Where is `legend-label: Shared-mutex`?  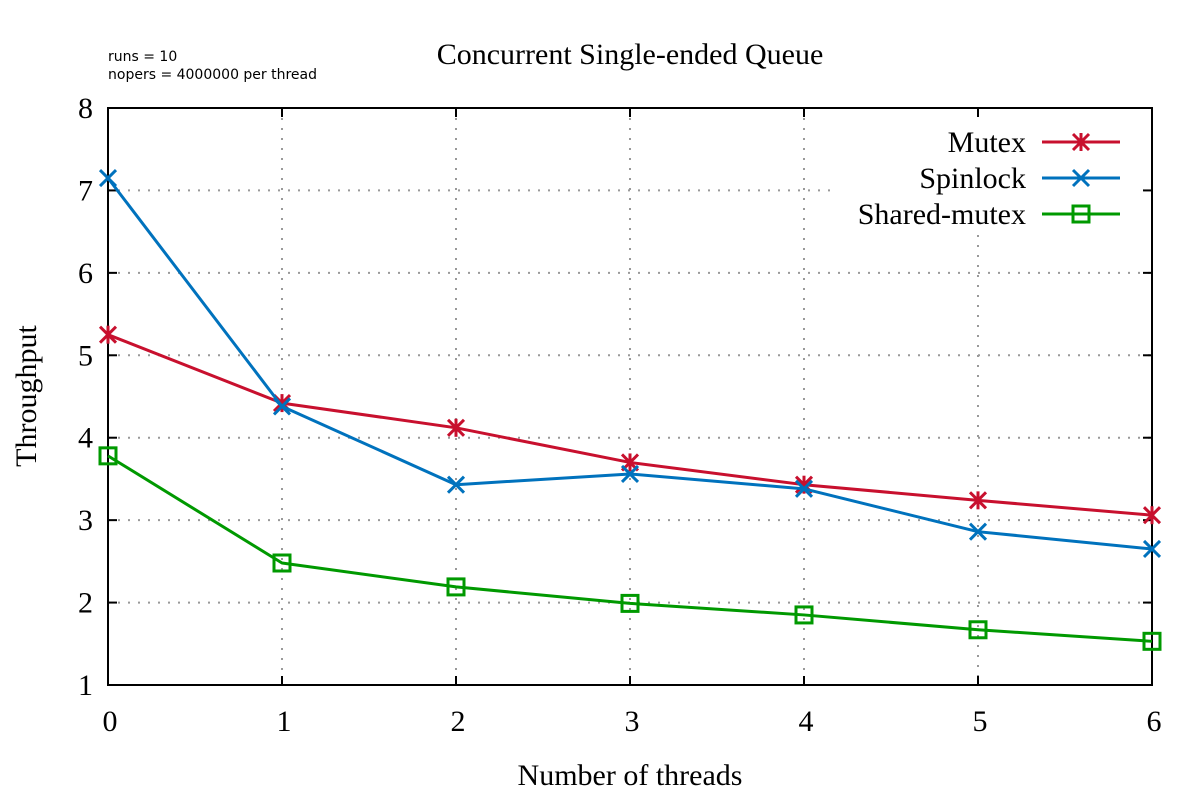
legend-label: Shared-mutex is located at coordinates (942, 214).